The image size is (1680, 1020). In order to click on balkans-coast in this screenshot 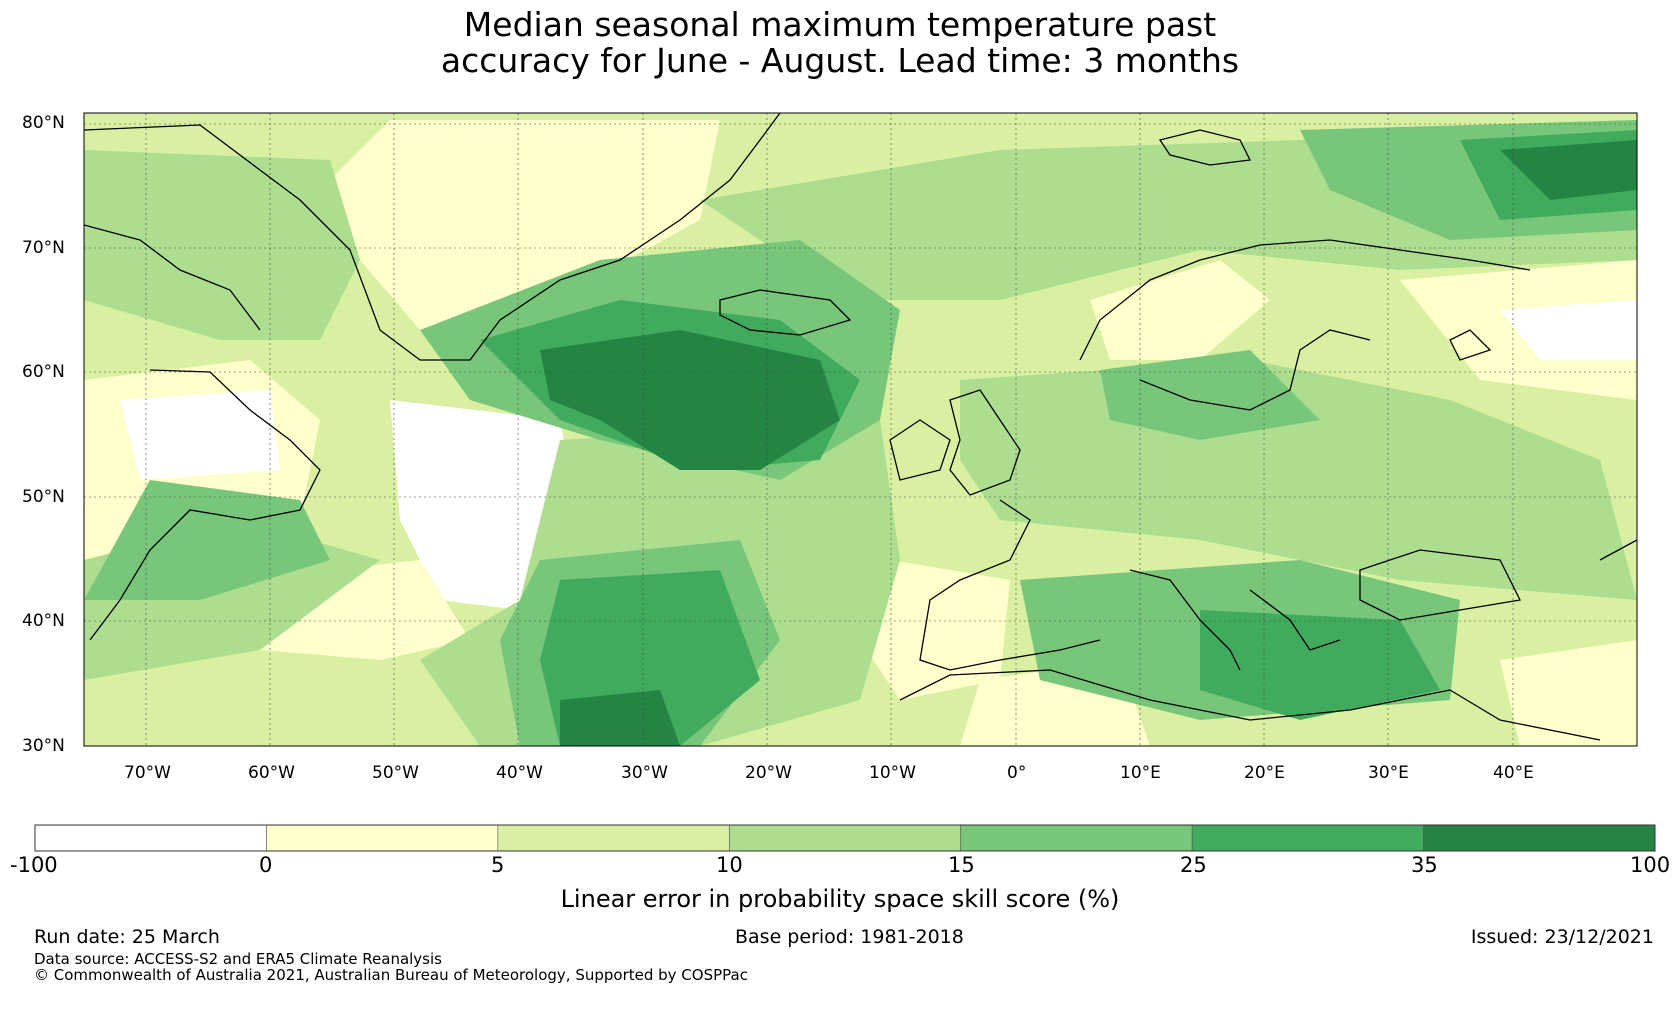, I will do `click(1295, 620)`.